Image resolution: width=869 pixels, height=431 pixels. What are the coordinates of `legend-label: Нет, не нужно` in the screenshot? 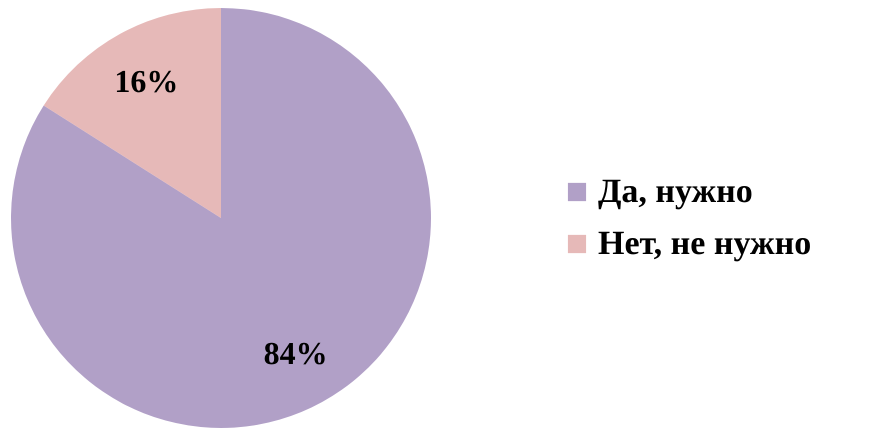 It's located at (705, 243).